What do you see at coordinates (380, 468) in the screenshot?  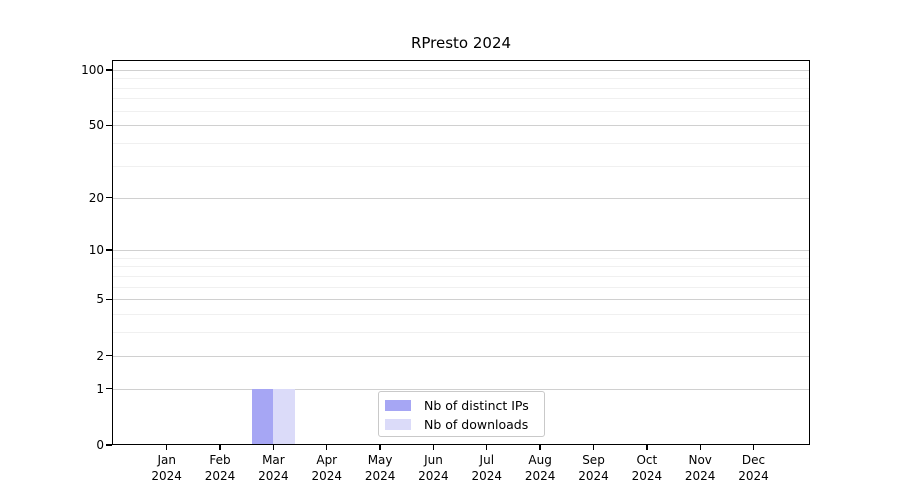 I see `x-tick-label: May 2024` at bounding box center [380, 468].